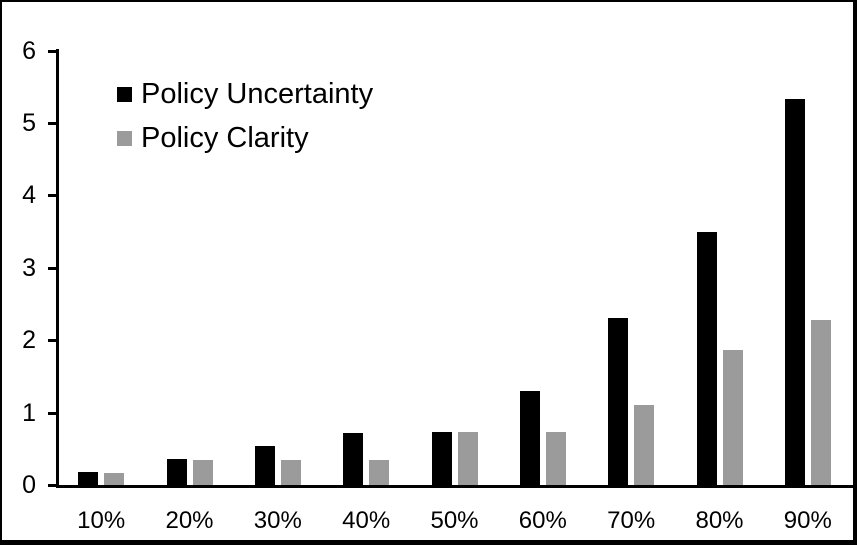 This screenshot has height=545, width=857. What do you see at coordinates (719, 520) in the screenshot?
I see `x-tick-label-80%: 80%` at bounding box center [719, 520].